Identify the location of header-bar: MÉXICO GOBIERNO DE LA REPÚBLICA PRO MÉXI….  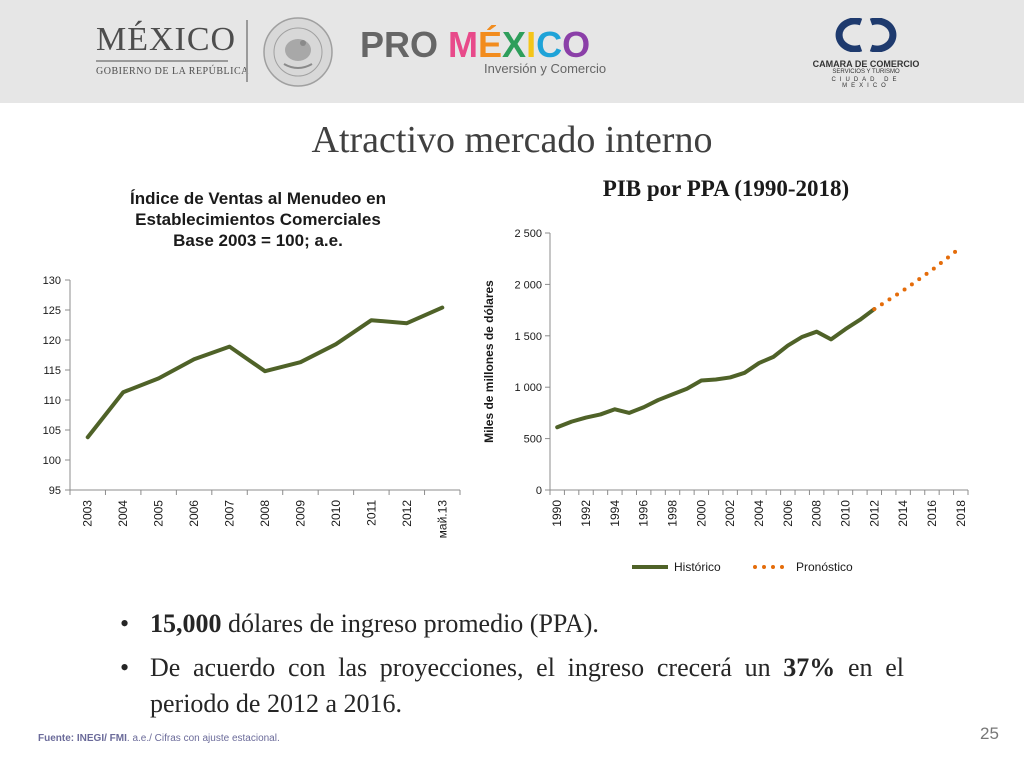
(512, 51).